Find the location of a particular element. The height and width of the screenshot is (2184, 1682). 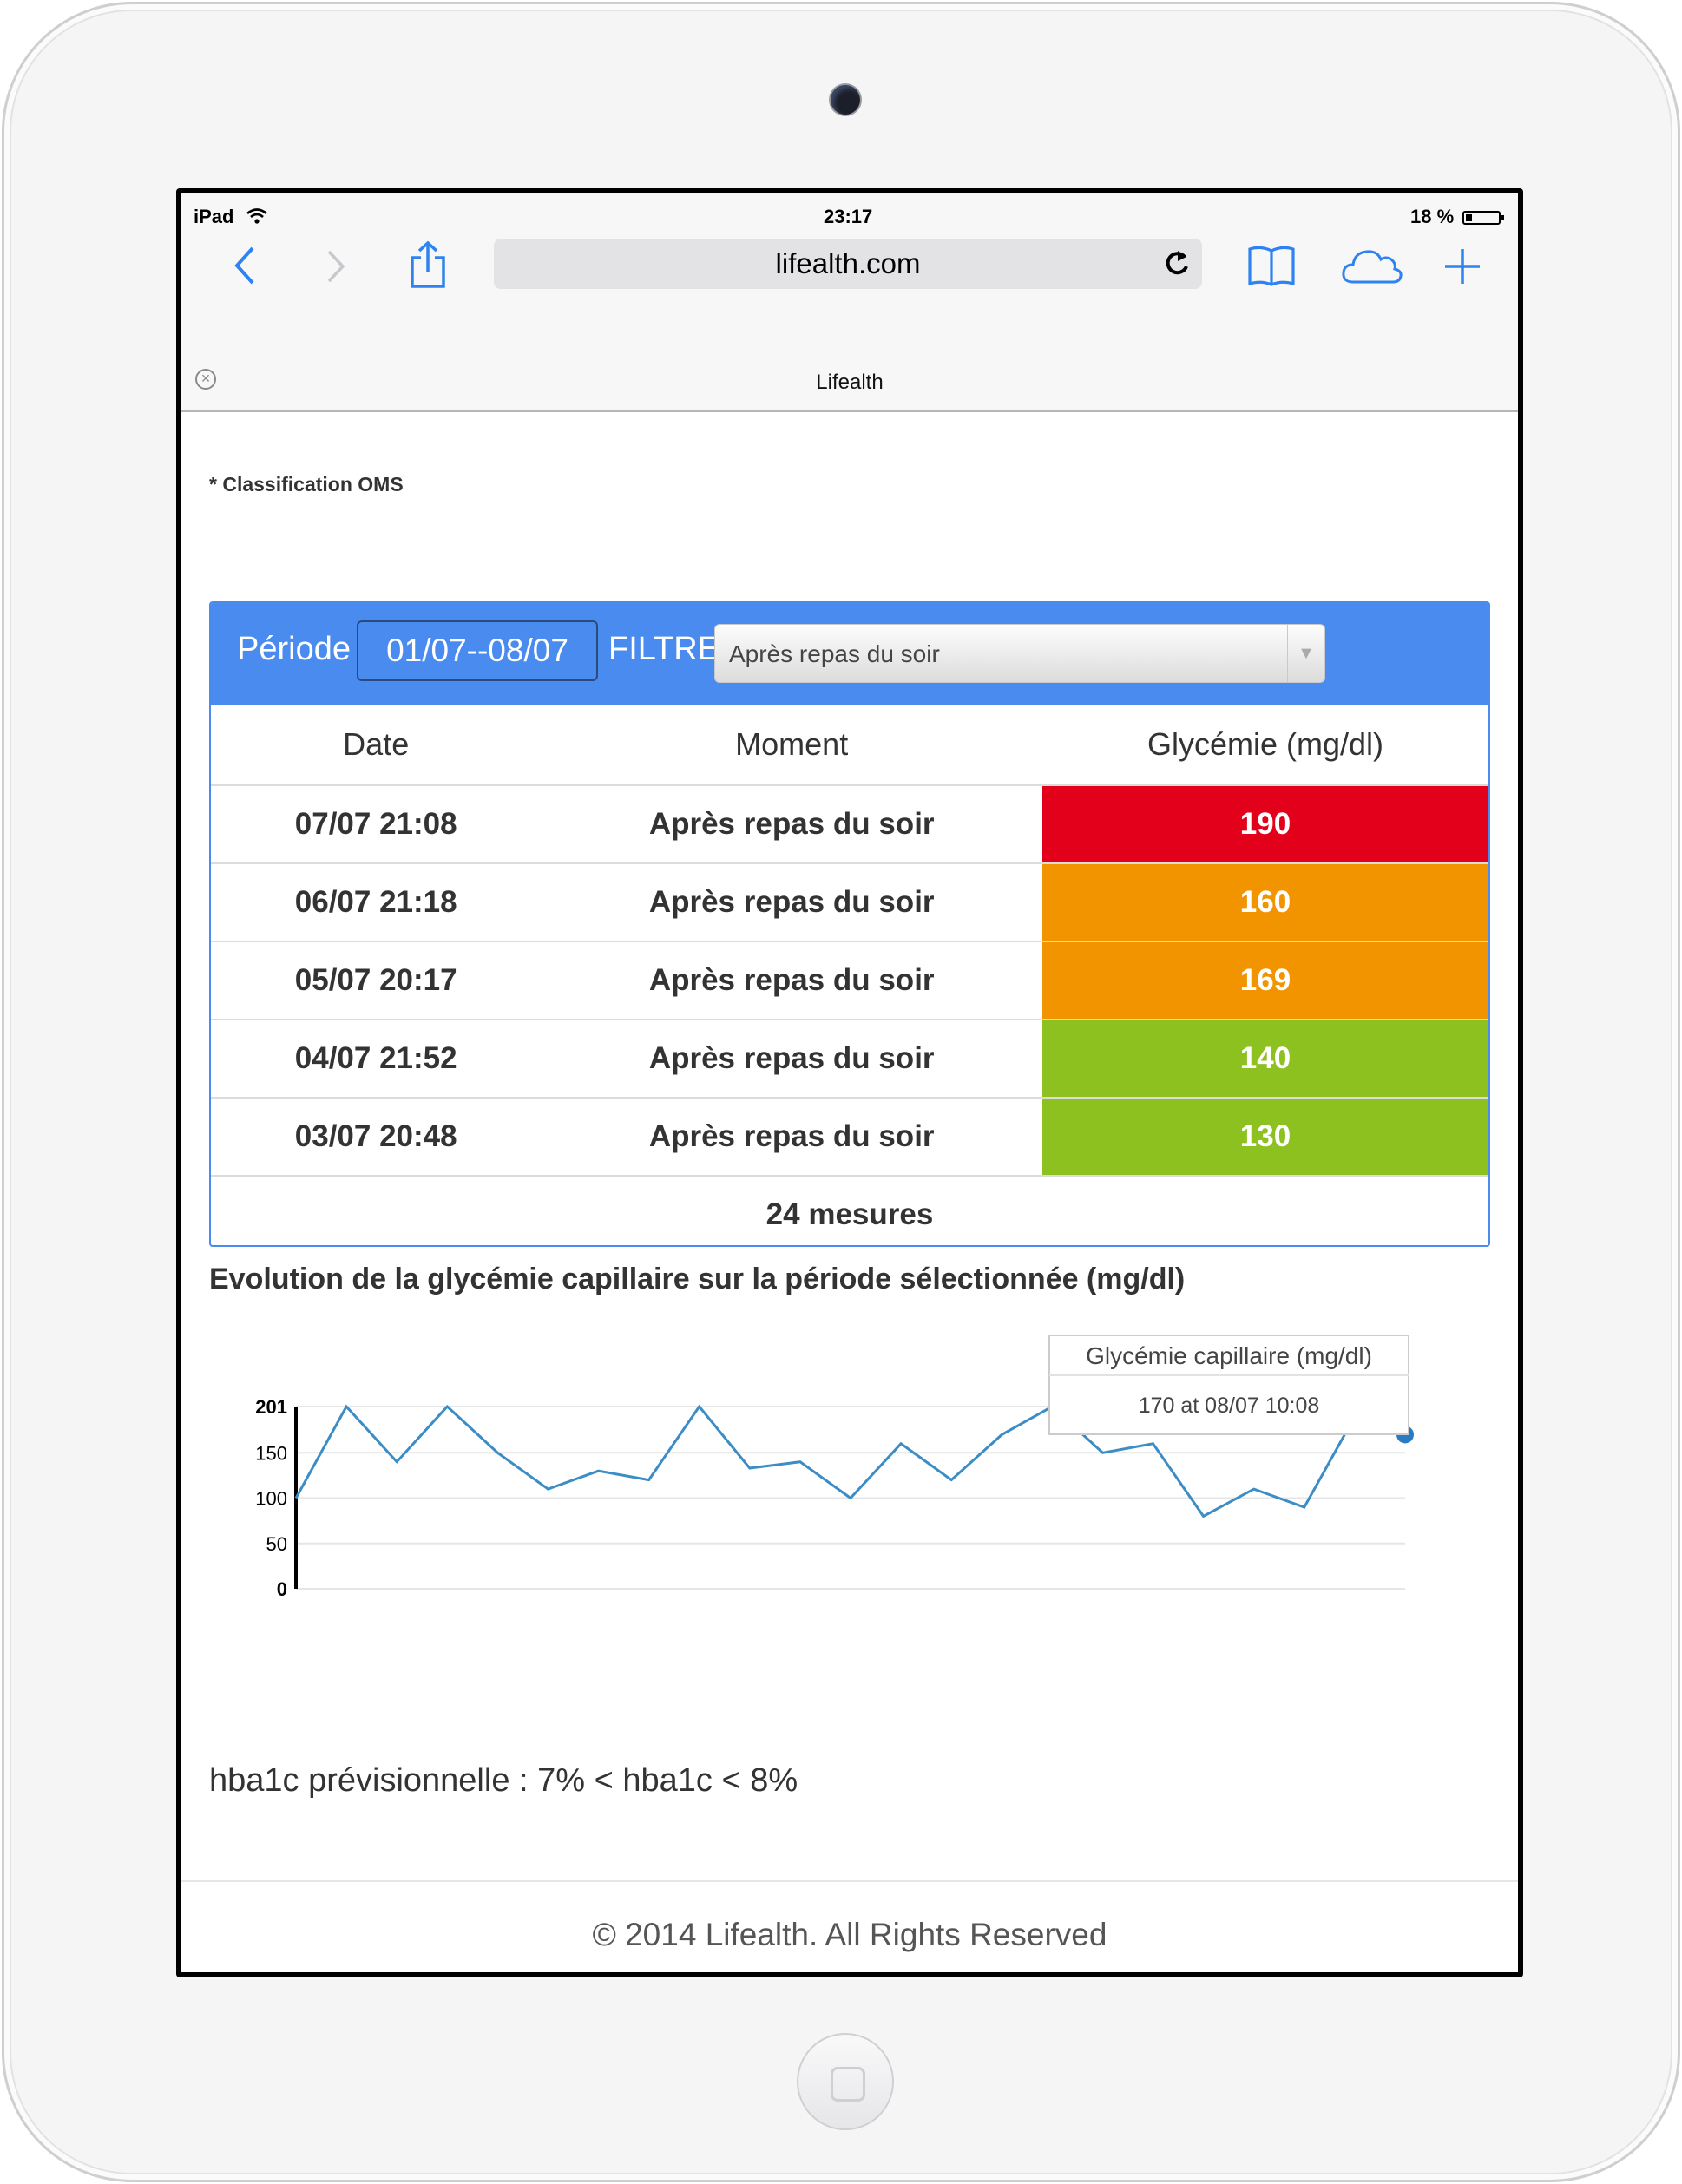

cell-date: 06/07 21:18 is located at coordinates (377, 902).